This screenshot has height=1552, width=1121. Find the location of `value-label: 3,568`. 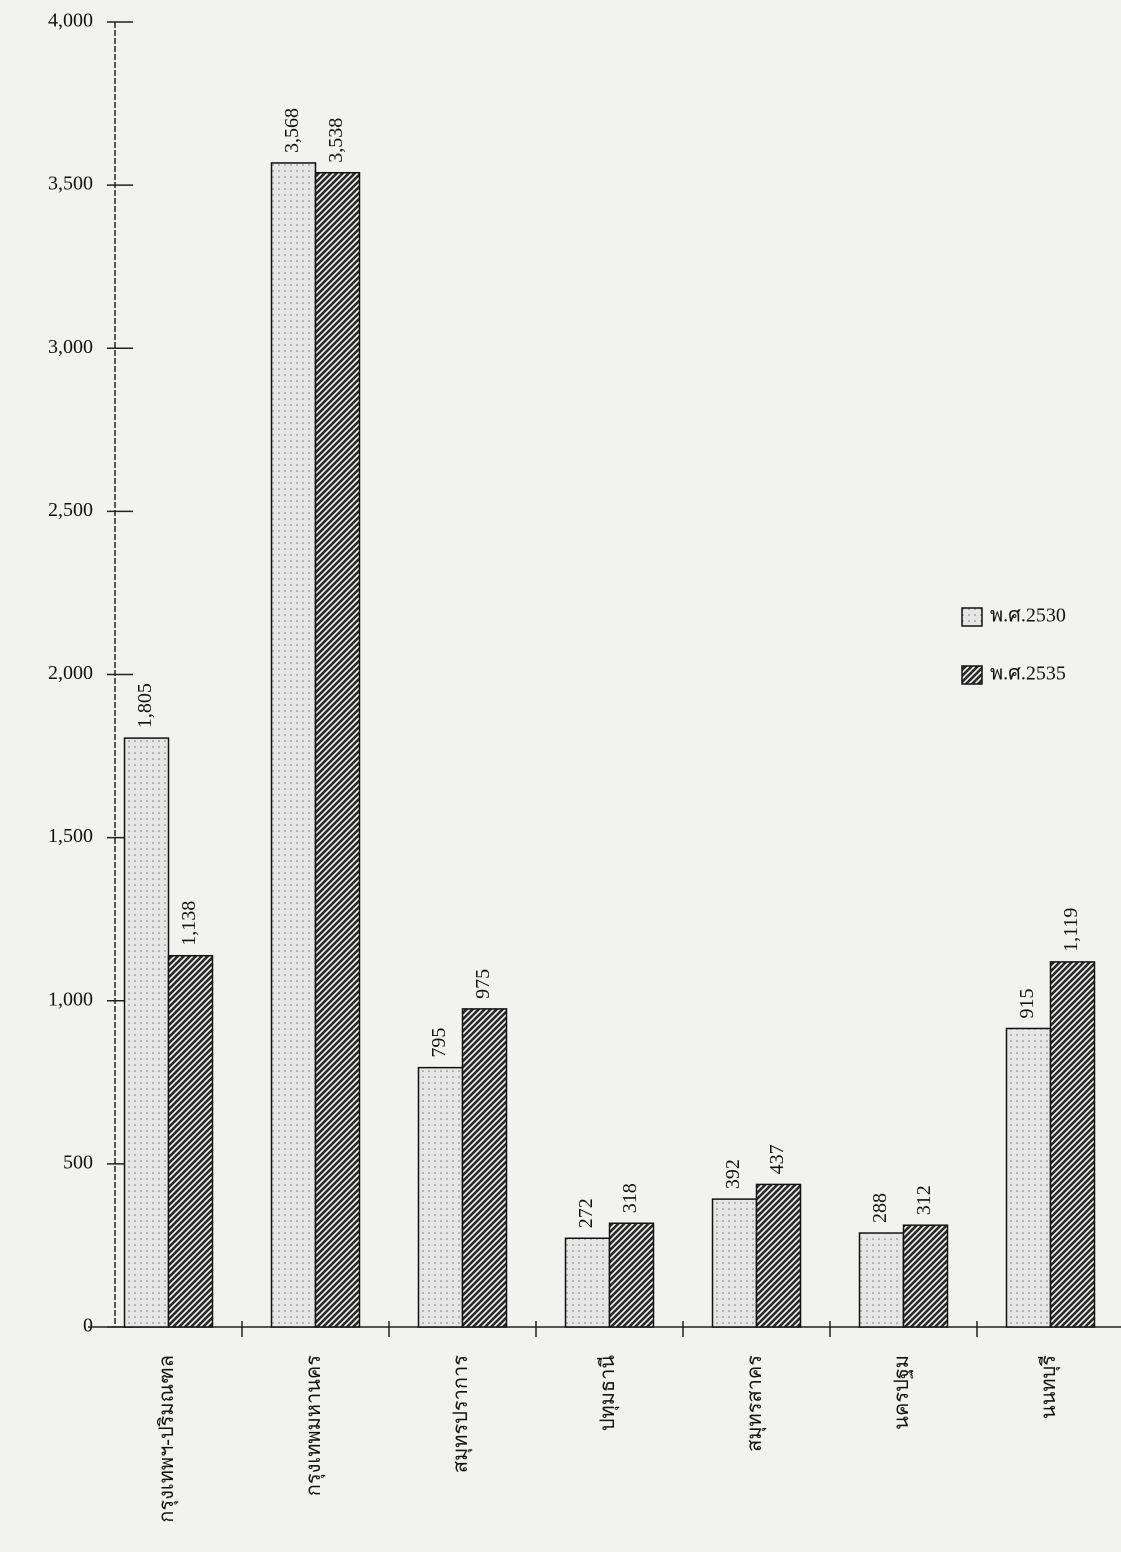

value-label: 3,568 is located at coordinates (292, 130).